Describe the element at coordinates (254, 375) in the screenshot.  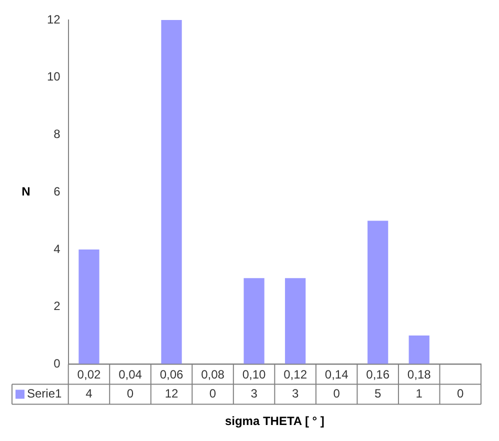
I see `x-tick-label: 0,10` at that location.